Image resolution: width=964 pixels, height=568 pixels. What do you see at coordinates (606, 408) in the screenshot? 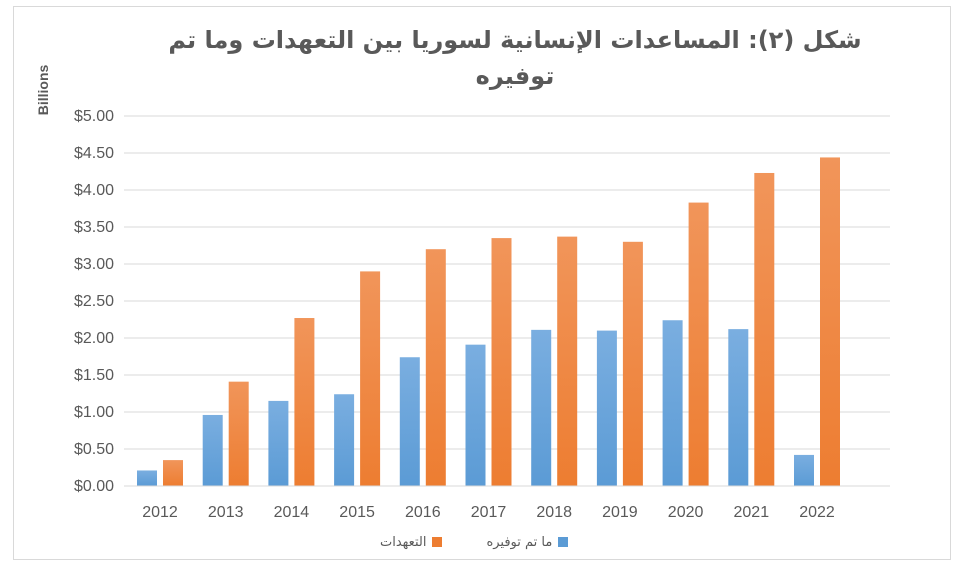
I see `bar-provided-2019` at bounding box center [606, 408].